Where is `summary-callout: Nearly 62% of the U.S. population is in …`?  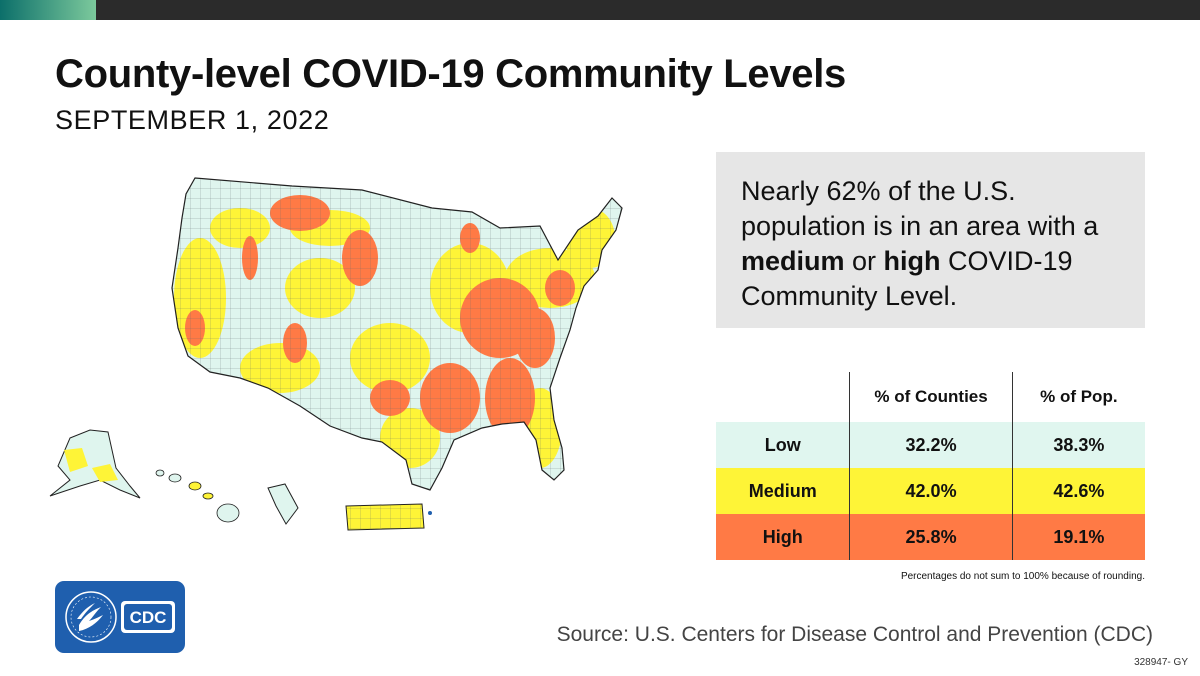 summary-callout: Nearly 62% of the U.S. population is in … is located at coordinates (930, 240).